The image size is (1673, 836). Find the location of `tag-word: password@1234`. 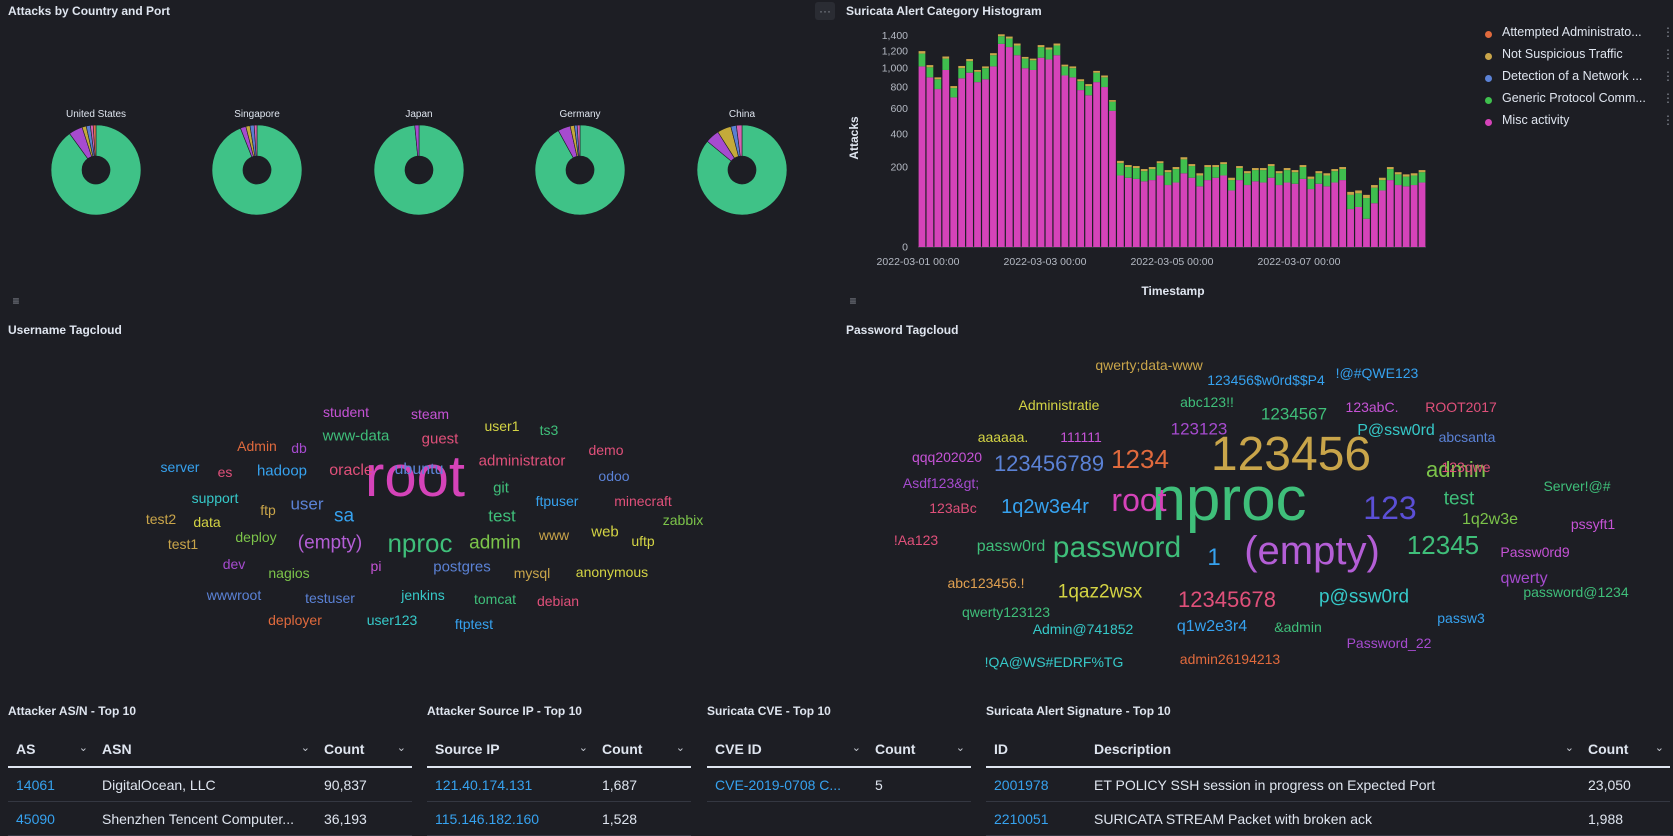

tag-word: password@1234 is located at coordinates (1576, 592).